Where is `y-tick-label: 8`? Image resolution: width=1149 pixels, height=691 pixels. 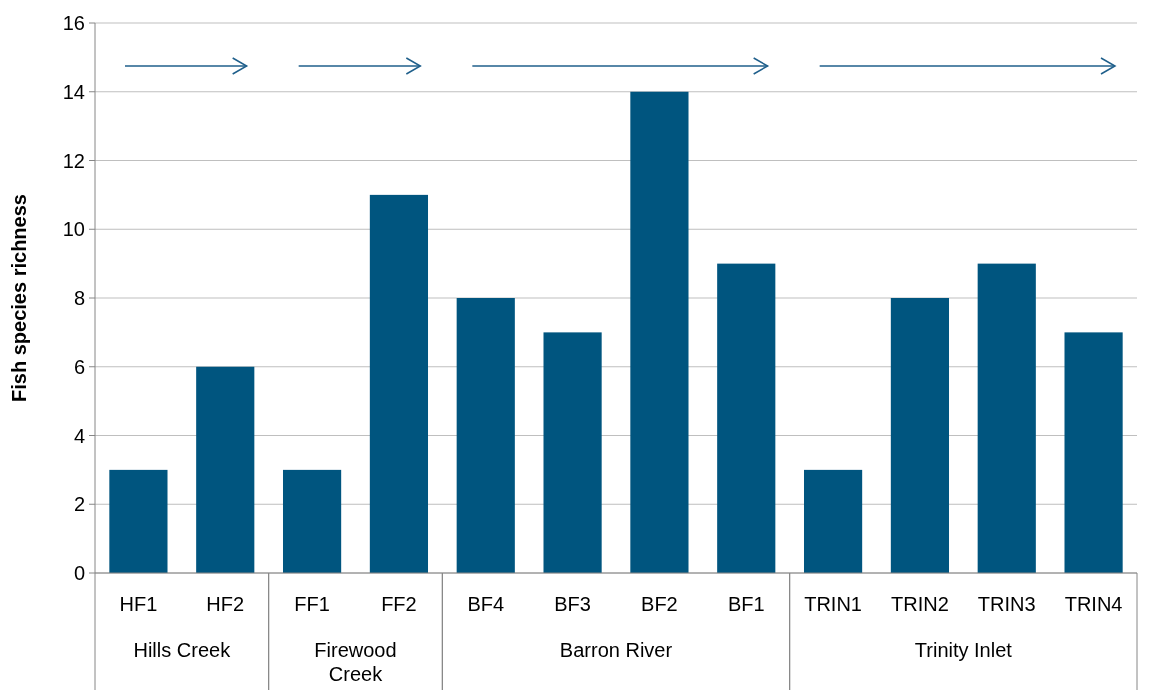 y-tick-label: 8 is located at coordinates (79, 298).